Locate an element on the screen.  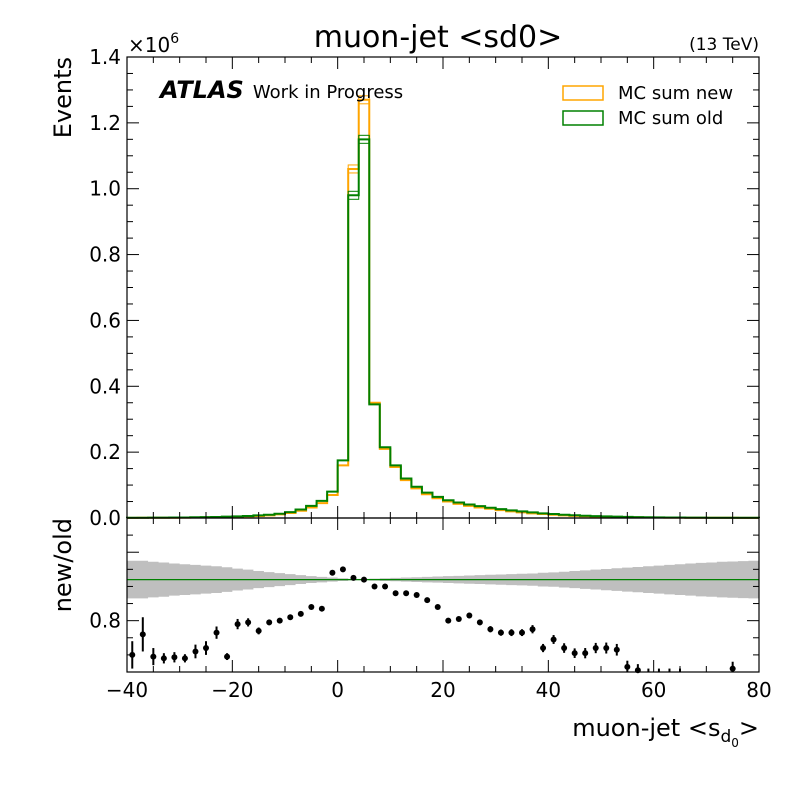
x-tick-label: 80 is located at coordinates (758, 690).